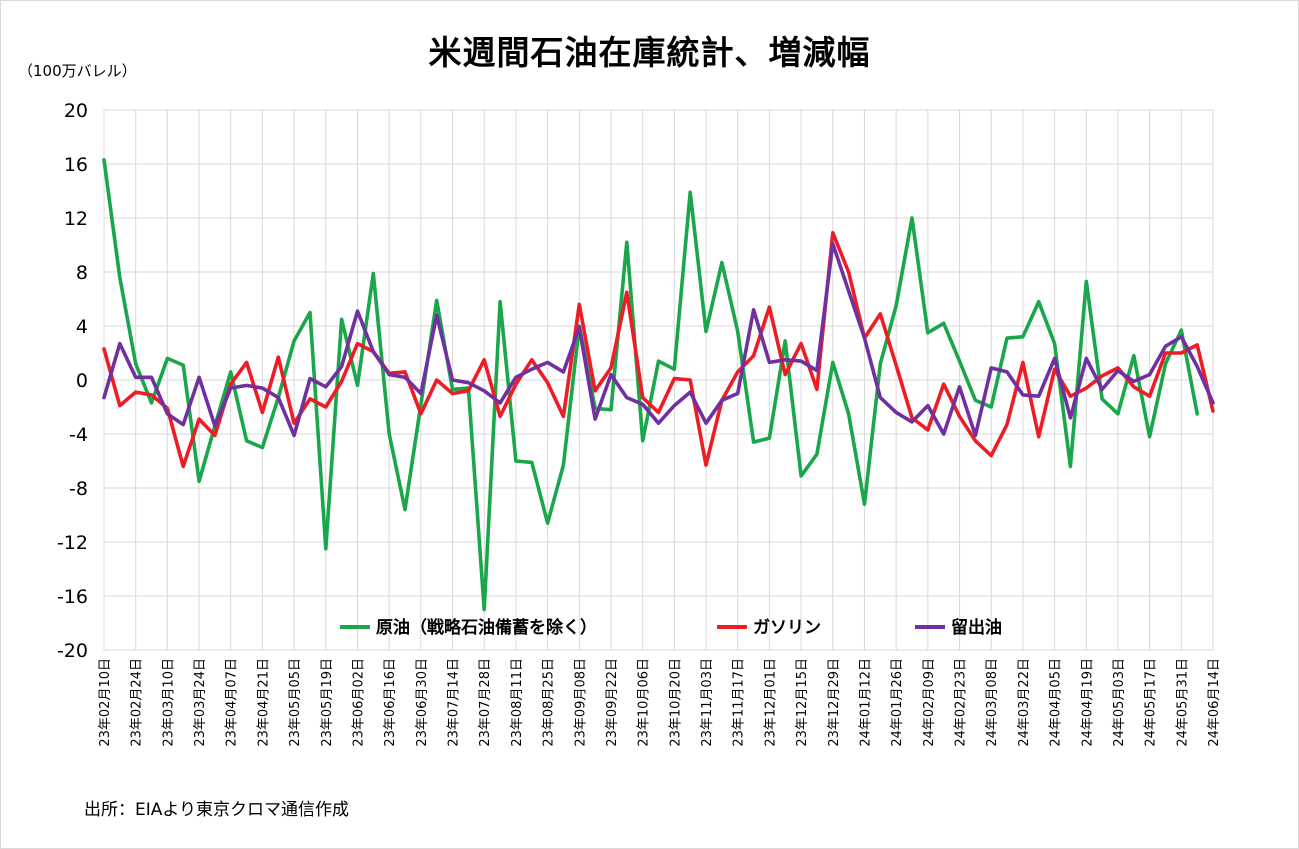 This screenshot has width=1299, height=849. I want to click on x-tick-label: 23年12月29日, so click(834, 702).